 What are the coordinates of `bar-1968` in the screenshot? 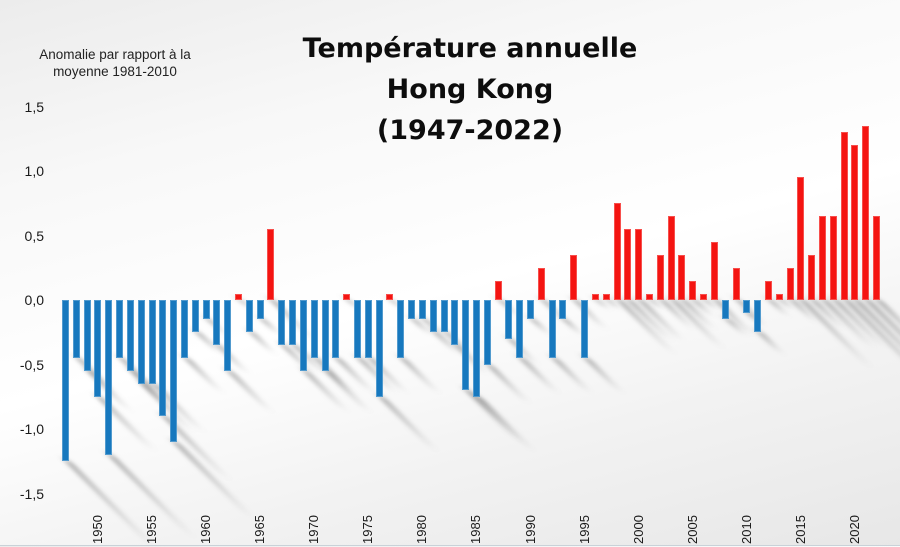 It's located at (293, 323).